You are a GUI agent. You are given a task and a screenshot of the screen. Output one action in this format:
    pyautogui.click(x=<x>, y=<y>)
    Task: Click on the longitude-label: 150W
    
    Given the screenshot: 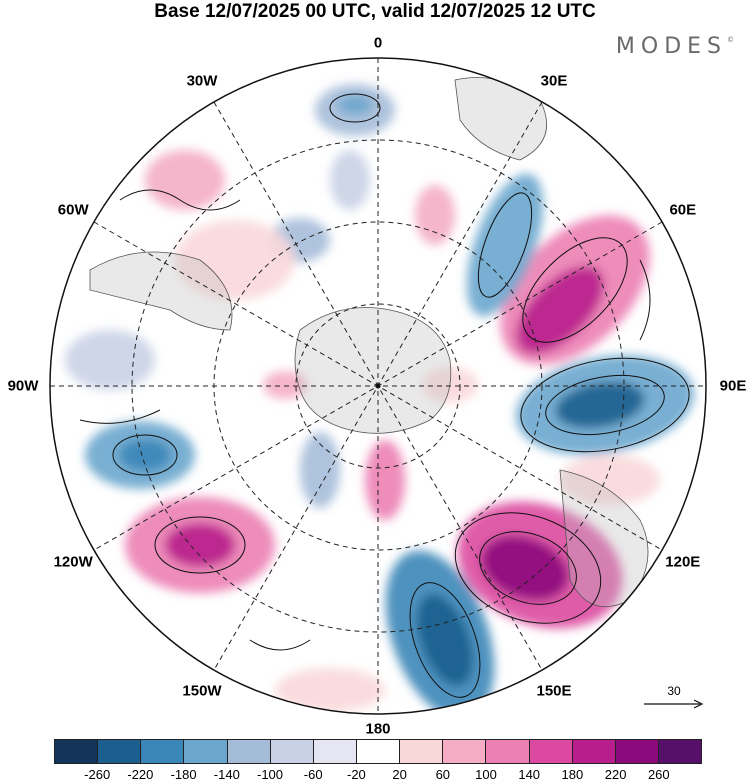 What is the action you would take?
    pyautogui.click(x=202, y=691)
    